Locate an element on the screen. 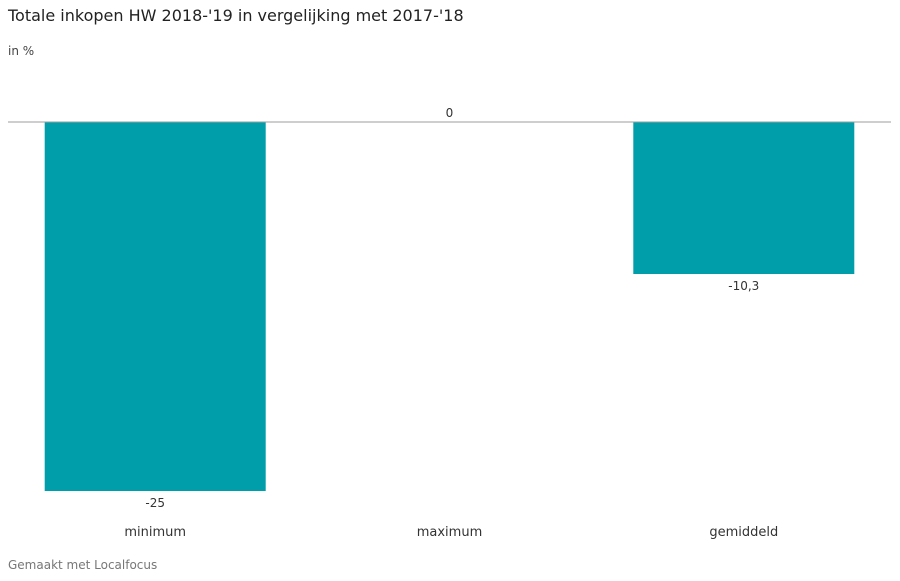 This screenshot has height=581, width=900. category-label-maximum: maximum is located at coordinates (450, 532).